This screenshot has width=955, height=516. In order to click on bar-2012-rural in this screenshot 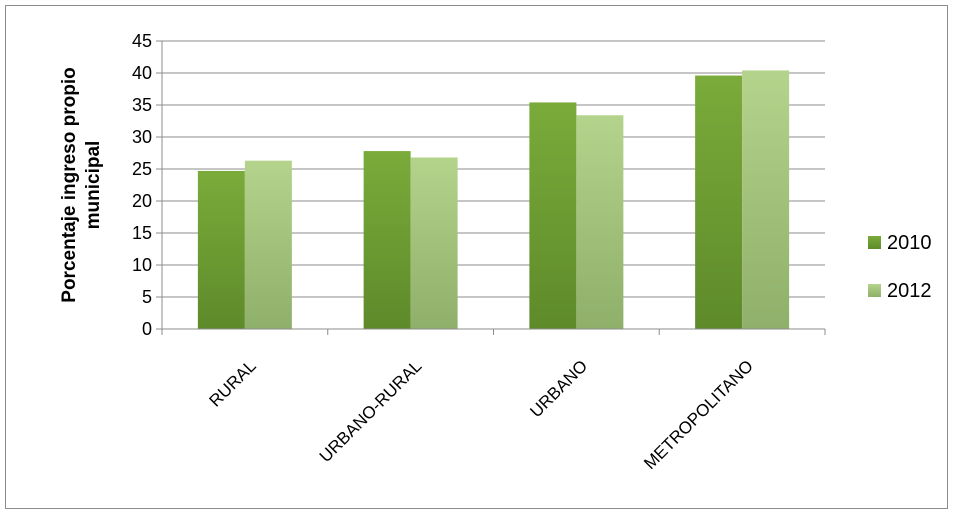, I will do `click(268, 244)`.